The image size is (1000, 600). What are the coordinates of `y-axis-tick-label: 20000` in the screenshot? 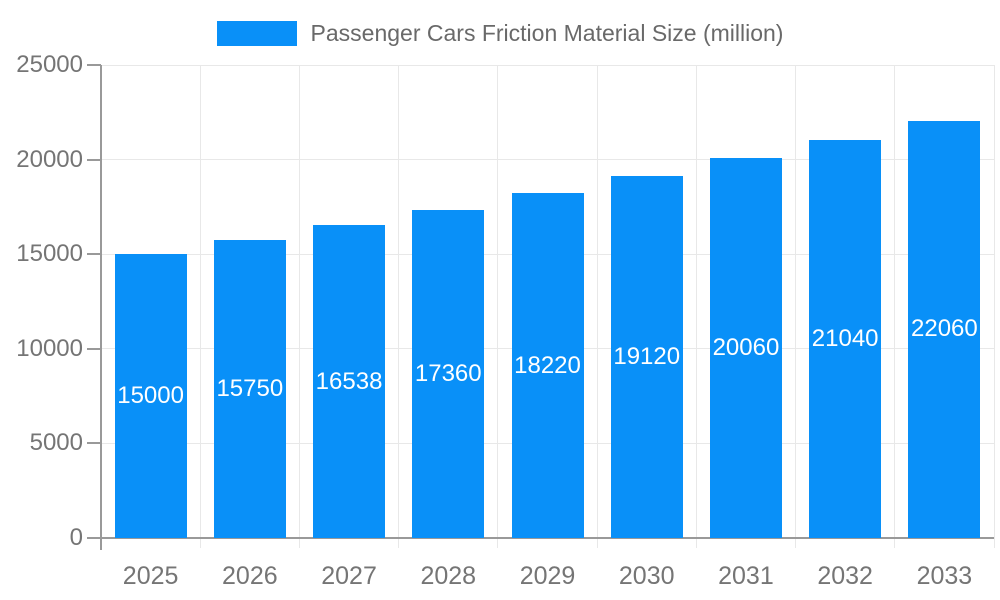 It's located at (49, 159).